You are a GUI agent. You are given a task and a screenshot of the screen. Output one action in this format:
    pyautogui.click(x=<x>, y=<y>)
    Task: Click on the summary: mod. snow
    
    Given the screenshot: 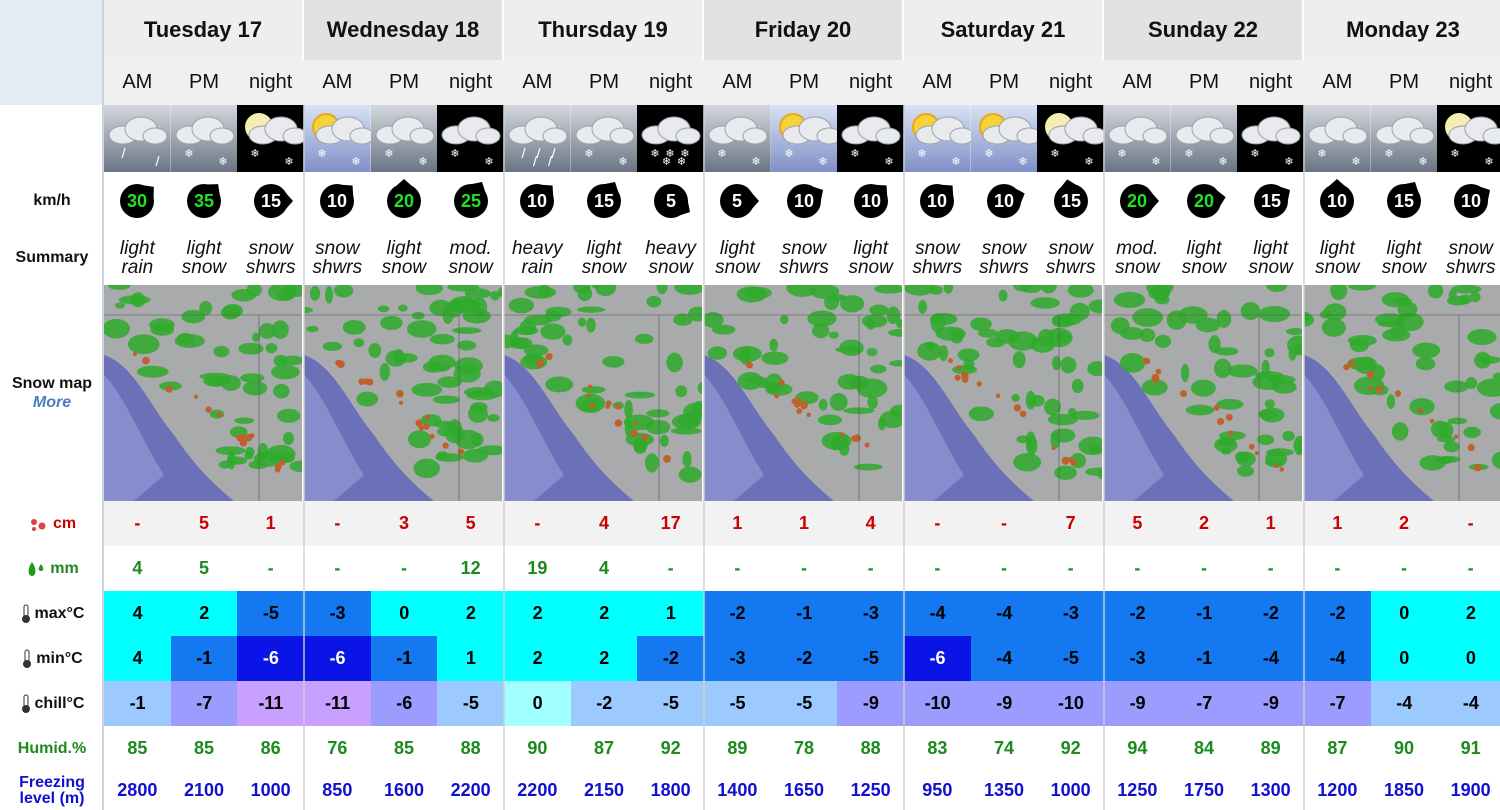 What is the action you would take?
    pyautogui.click(x=1137, y=257)
    